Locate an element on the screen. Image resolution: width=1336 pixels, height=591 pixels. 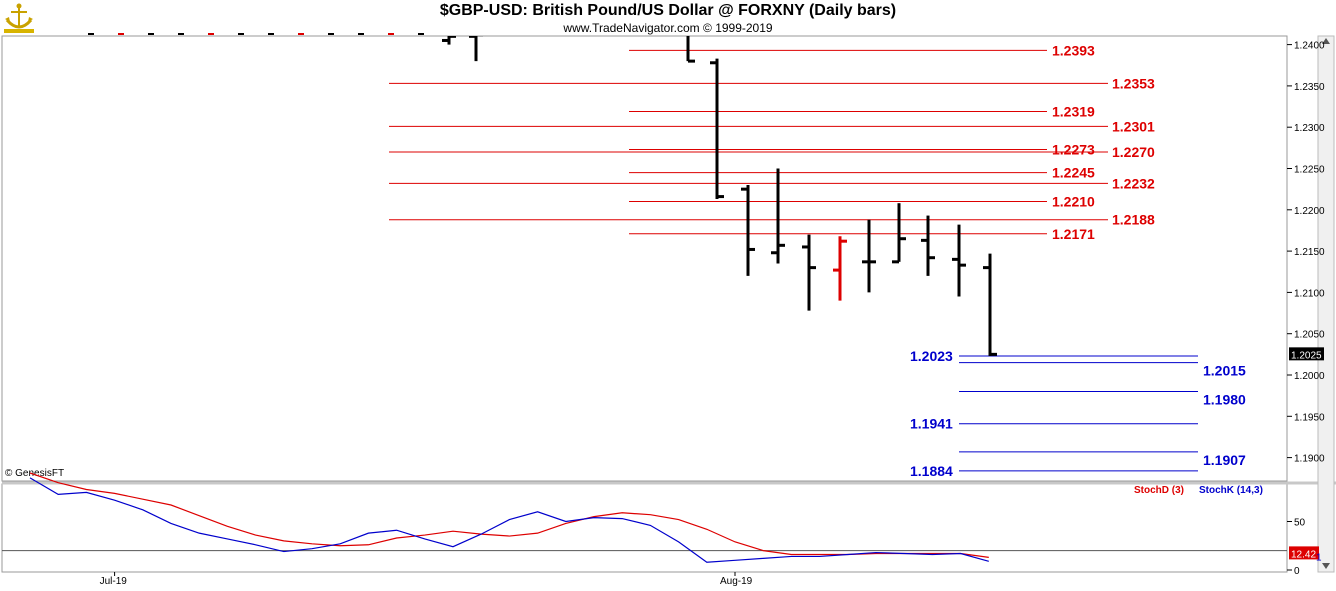
stoch-last-value-label: 12.42 is located at coordinates (1303, 554).